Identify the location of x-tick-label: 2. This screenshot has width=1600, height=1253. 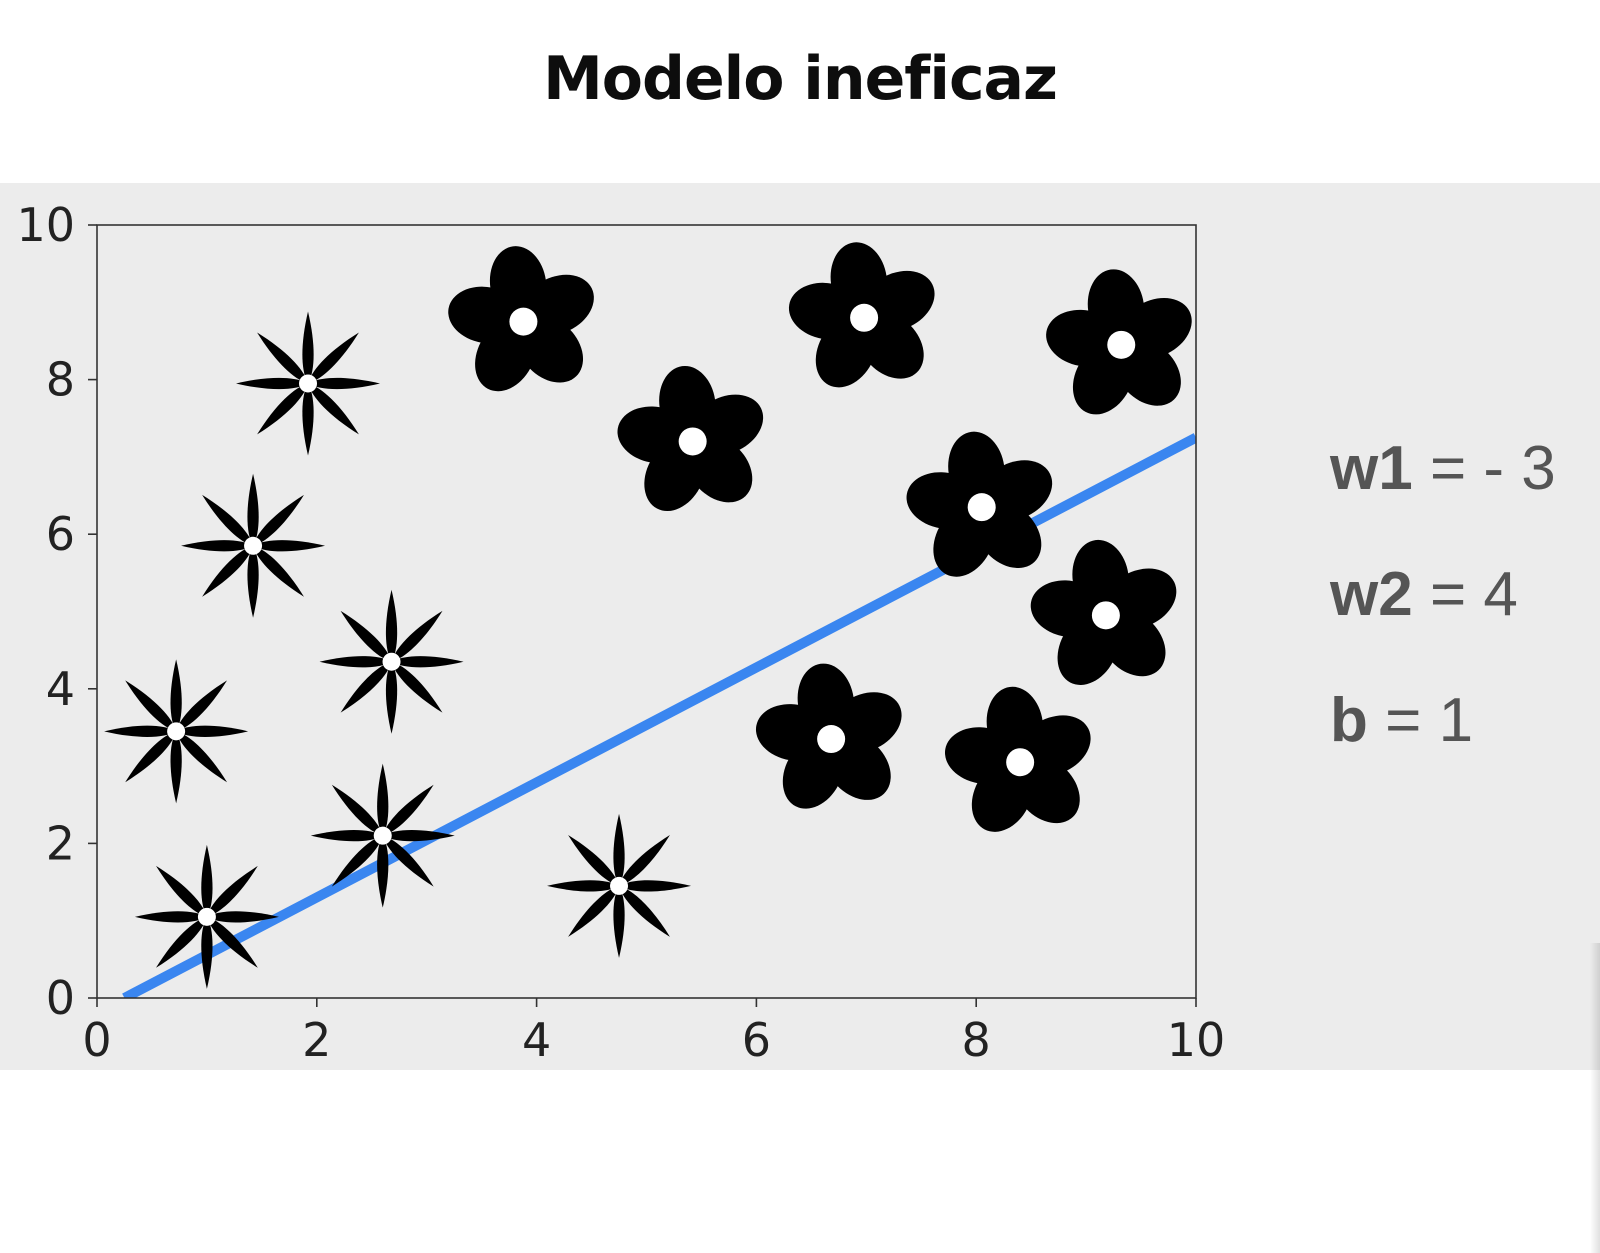
(316, 1040).